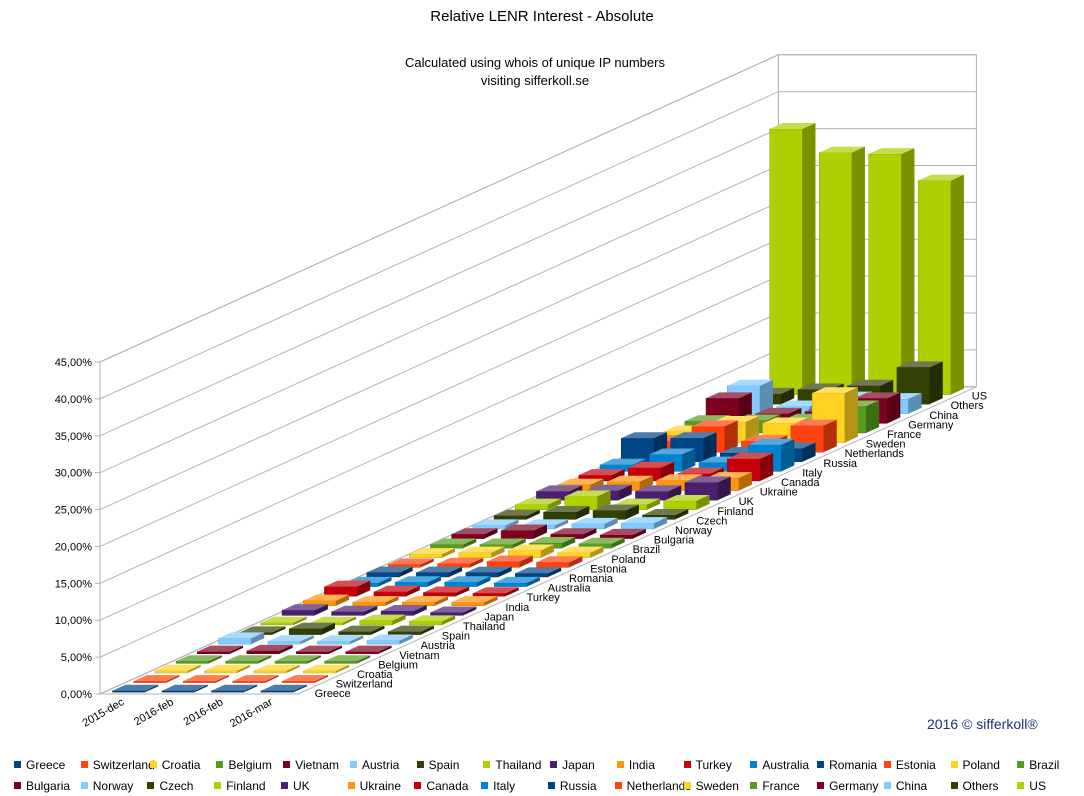 The width and height of the screenshot is (1084, 796). What do you see at coordinates (348, 613) in the screenshot?
I see `bar-japan` at bounding box center [348, 613].